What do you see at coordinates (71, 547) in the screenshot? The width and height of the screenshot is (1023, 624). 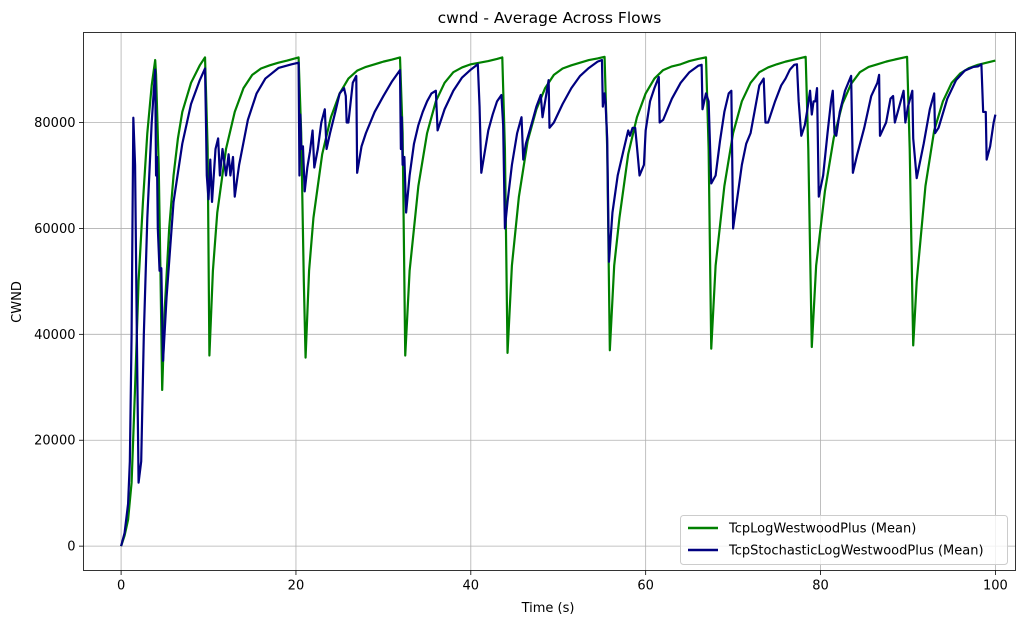 I see `y-tick-label-0: 0` at bounding box center [71, 547].